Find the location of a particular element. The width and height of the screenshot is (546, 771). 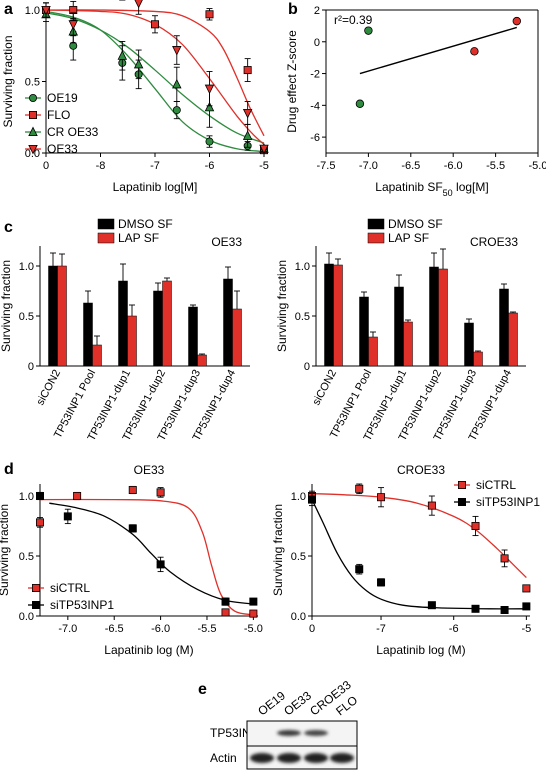

panel-letter-c: c is located at coordinates (8, 227).